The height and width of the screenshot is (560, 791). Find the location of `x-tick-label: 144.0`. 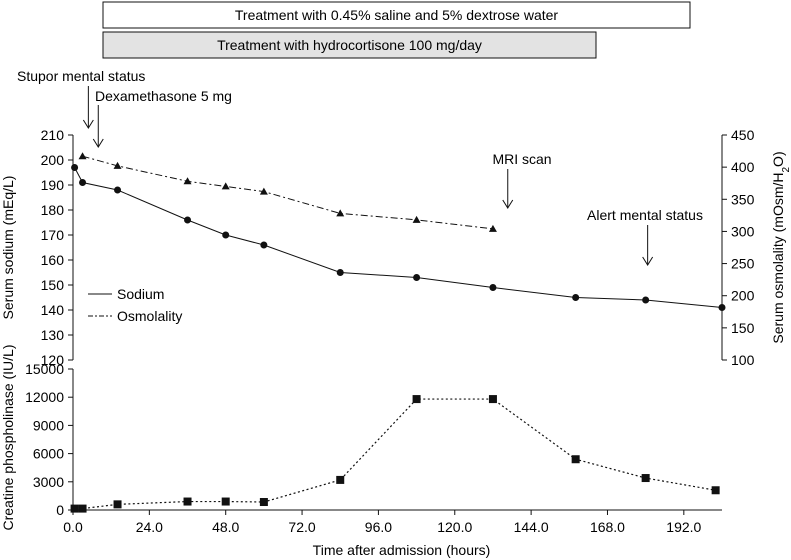

x-tick-label: 144.0 is located at coordinates (531, 527).